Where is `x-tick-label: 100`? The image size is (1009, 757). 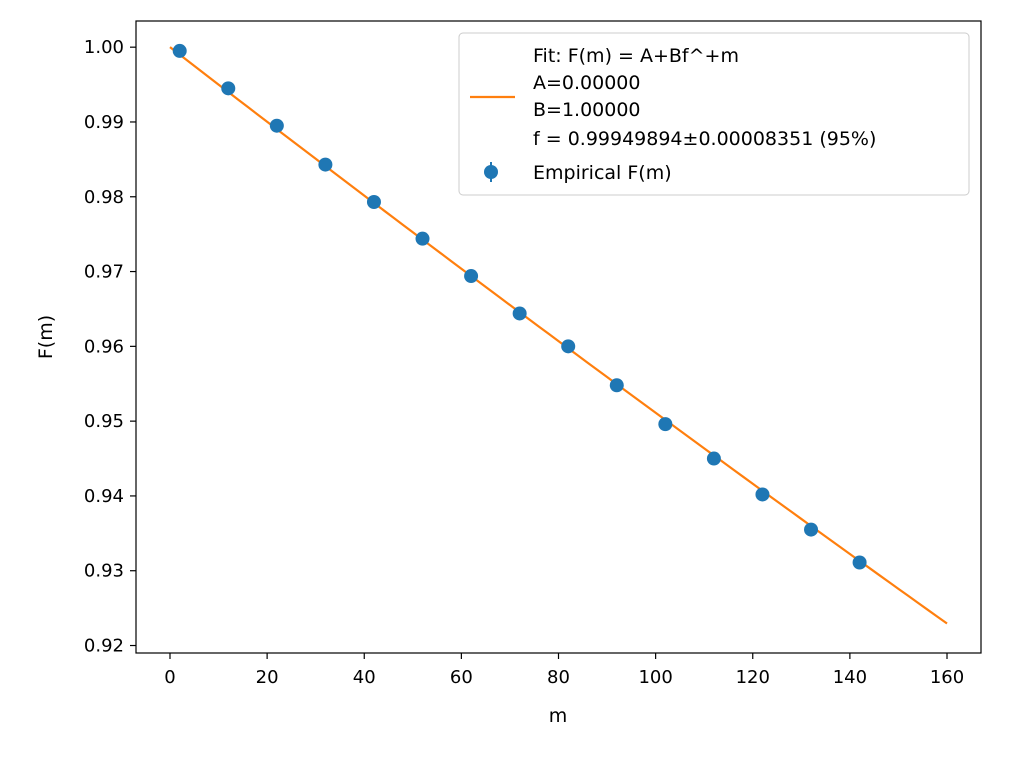 x-tick-label: 100 is located at coordinates (655, 677).